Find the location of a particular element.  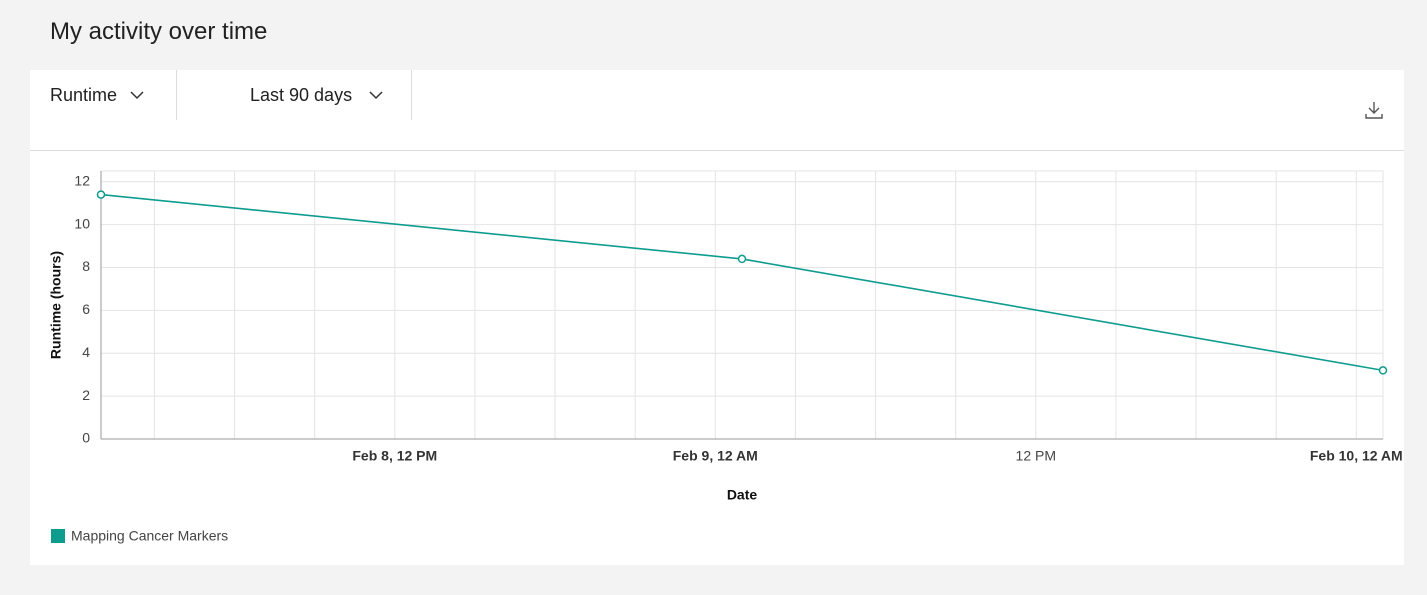

divider is located at coordinates (717, 150).